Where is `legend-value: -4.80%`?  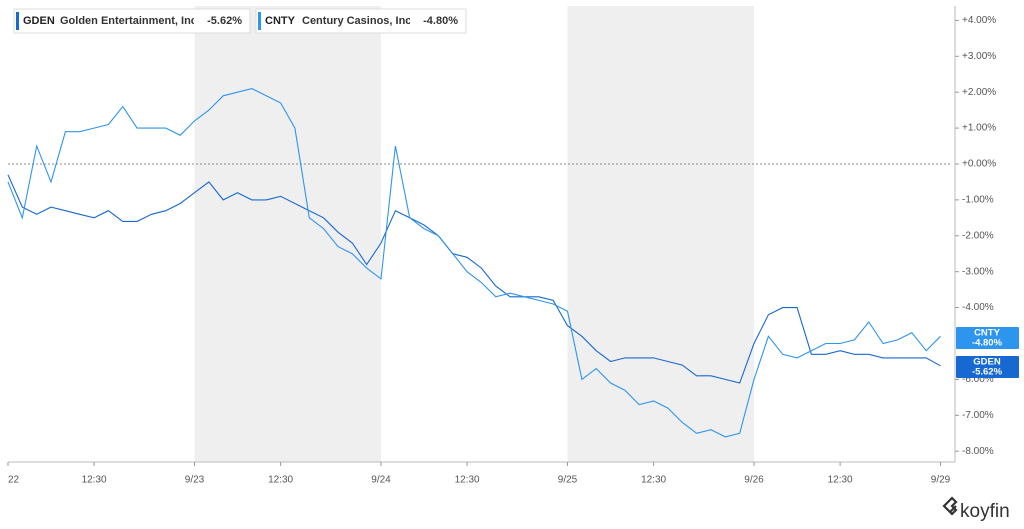
legend-value: -4.80% is located at coordinates (440, 21).